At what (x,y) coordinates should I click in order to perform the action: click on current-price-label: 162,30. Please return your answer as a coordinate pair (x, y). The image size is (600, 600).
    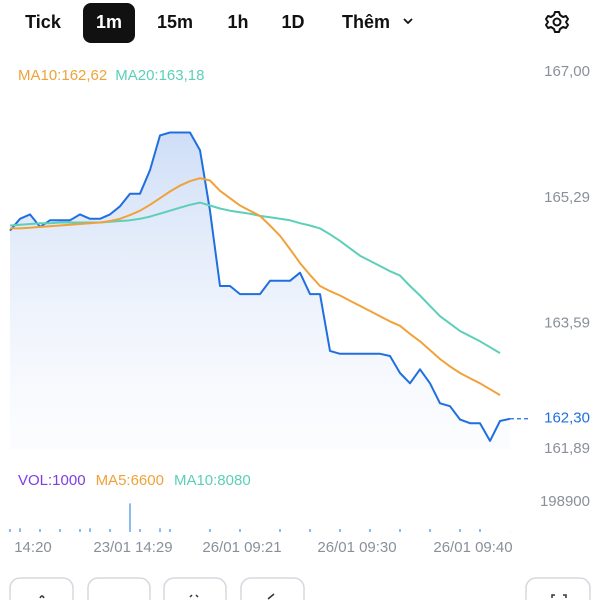
    Looking at the image, I should click on (567, 418).